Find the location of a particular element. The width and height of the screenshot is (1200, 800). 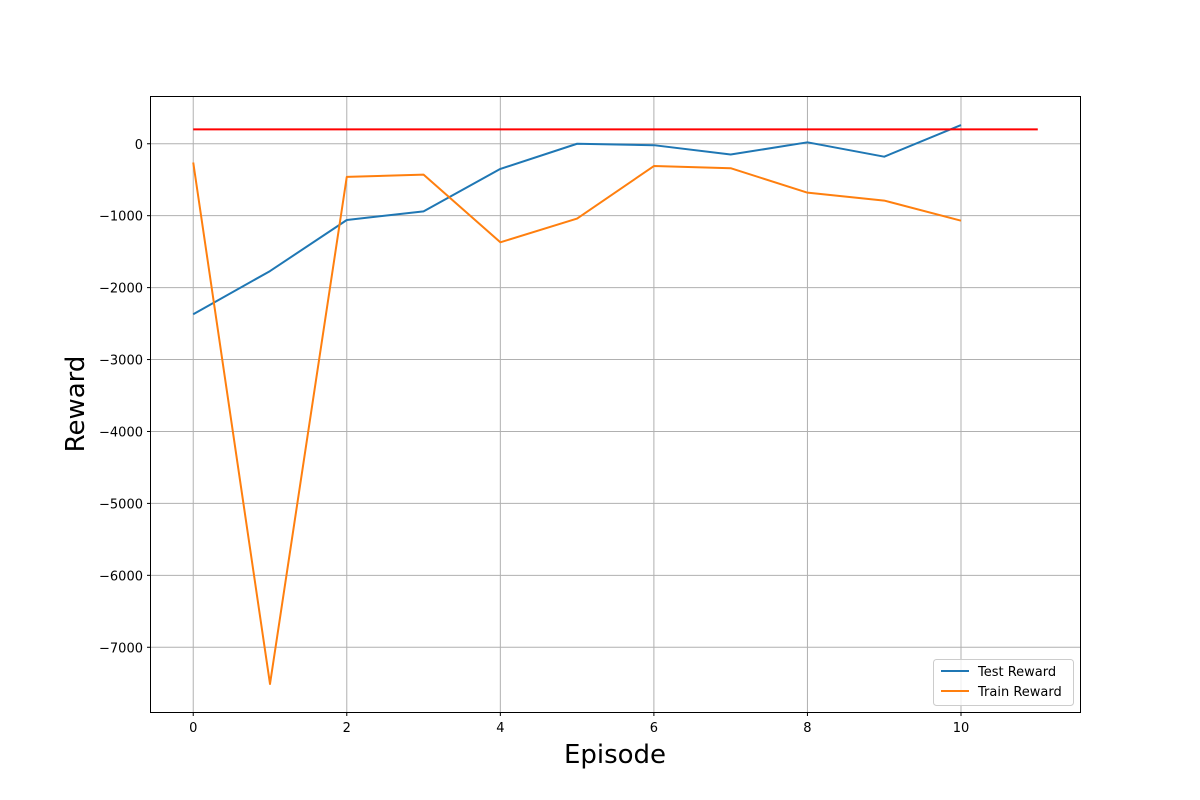

y-axis-title: Reward is located at coordinates (76, 404).